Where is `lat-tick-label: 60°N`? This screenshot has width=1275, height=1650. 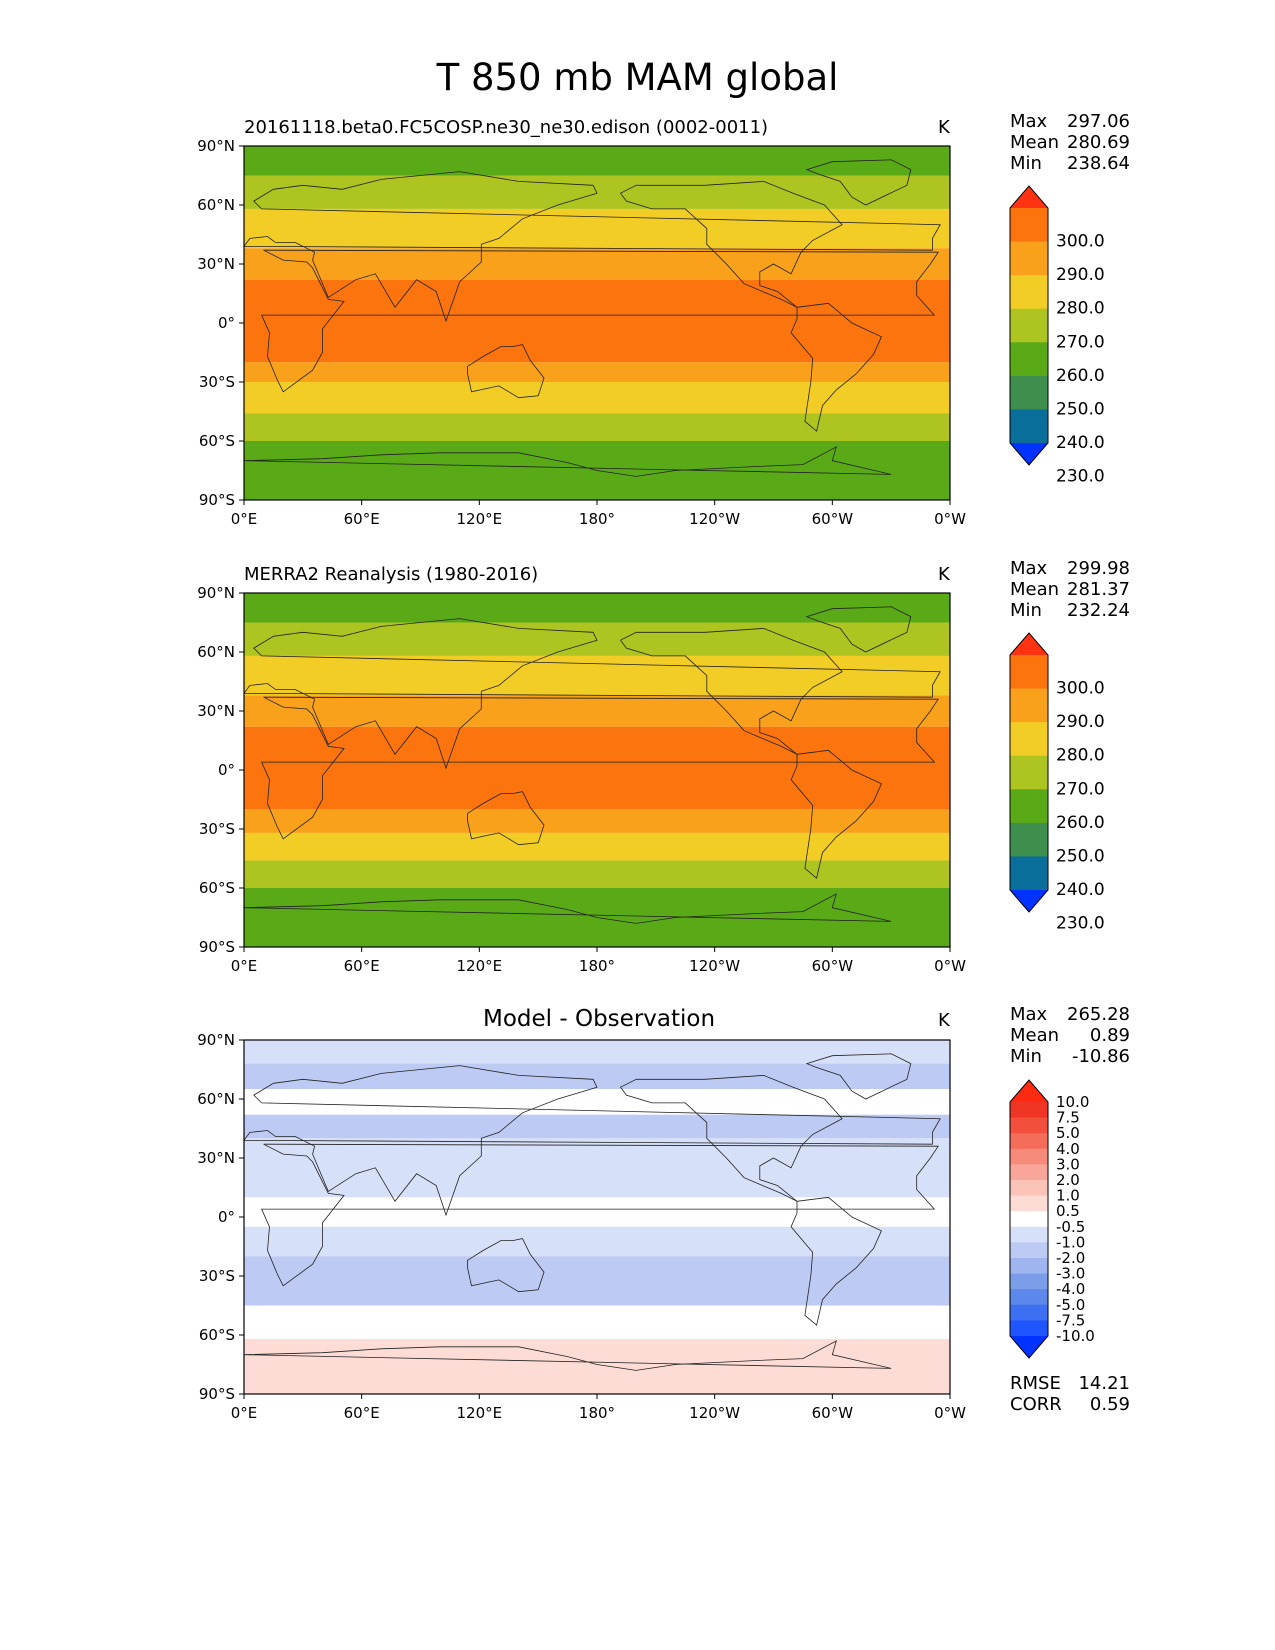
lat-tick-label: 60°N is located at coordinates (216, 1099).